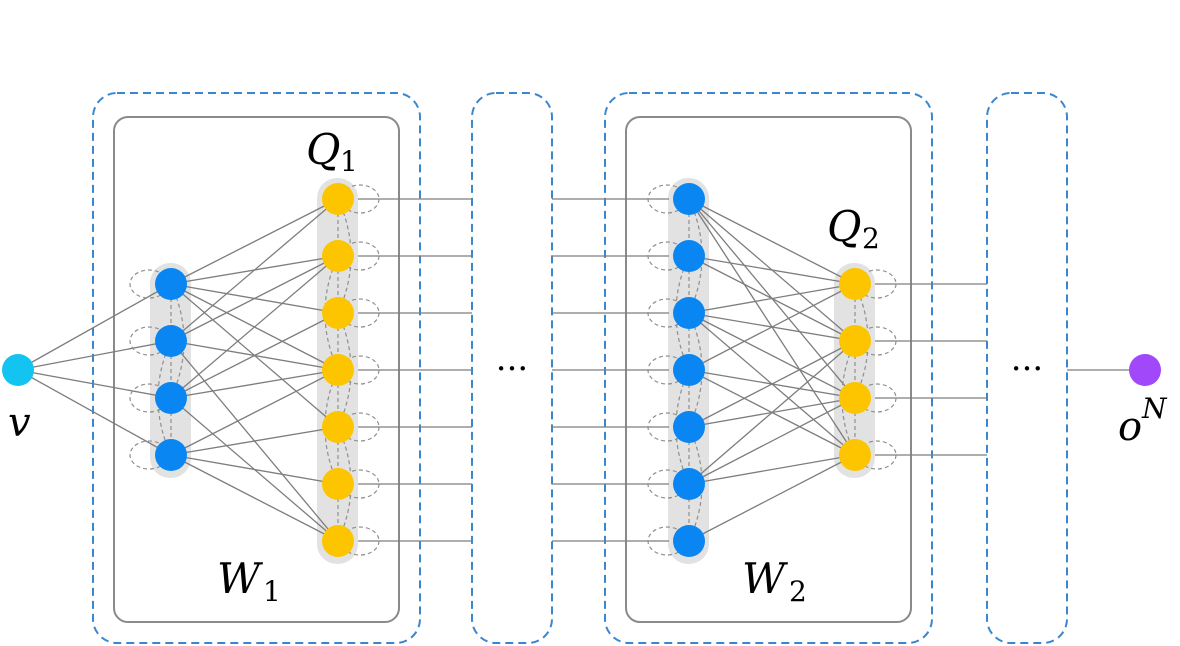 The height and width of the screenshot is (646, 1180). I want to click on ellipsis-1: ···, so click(512, 369).